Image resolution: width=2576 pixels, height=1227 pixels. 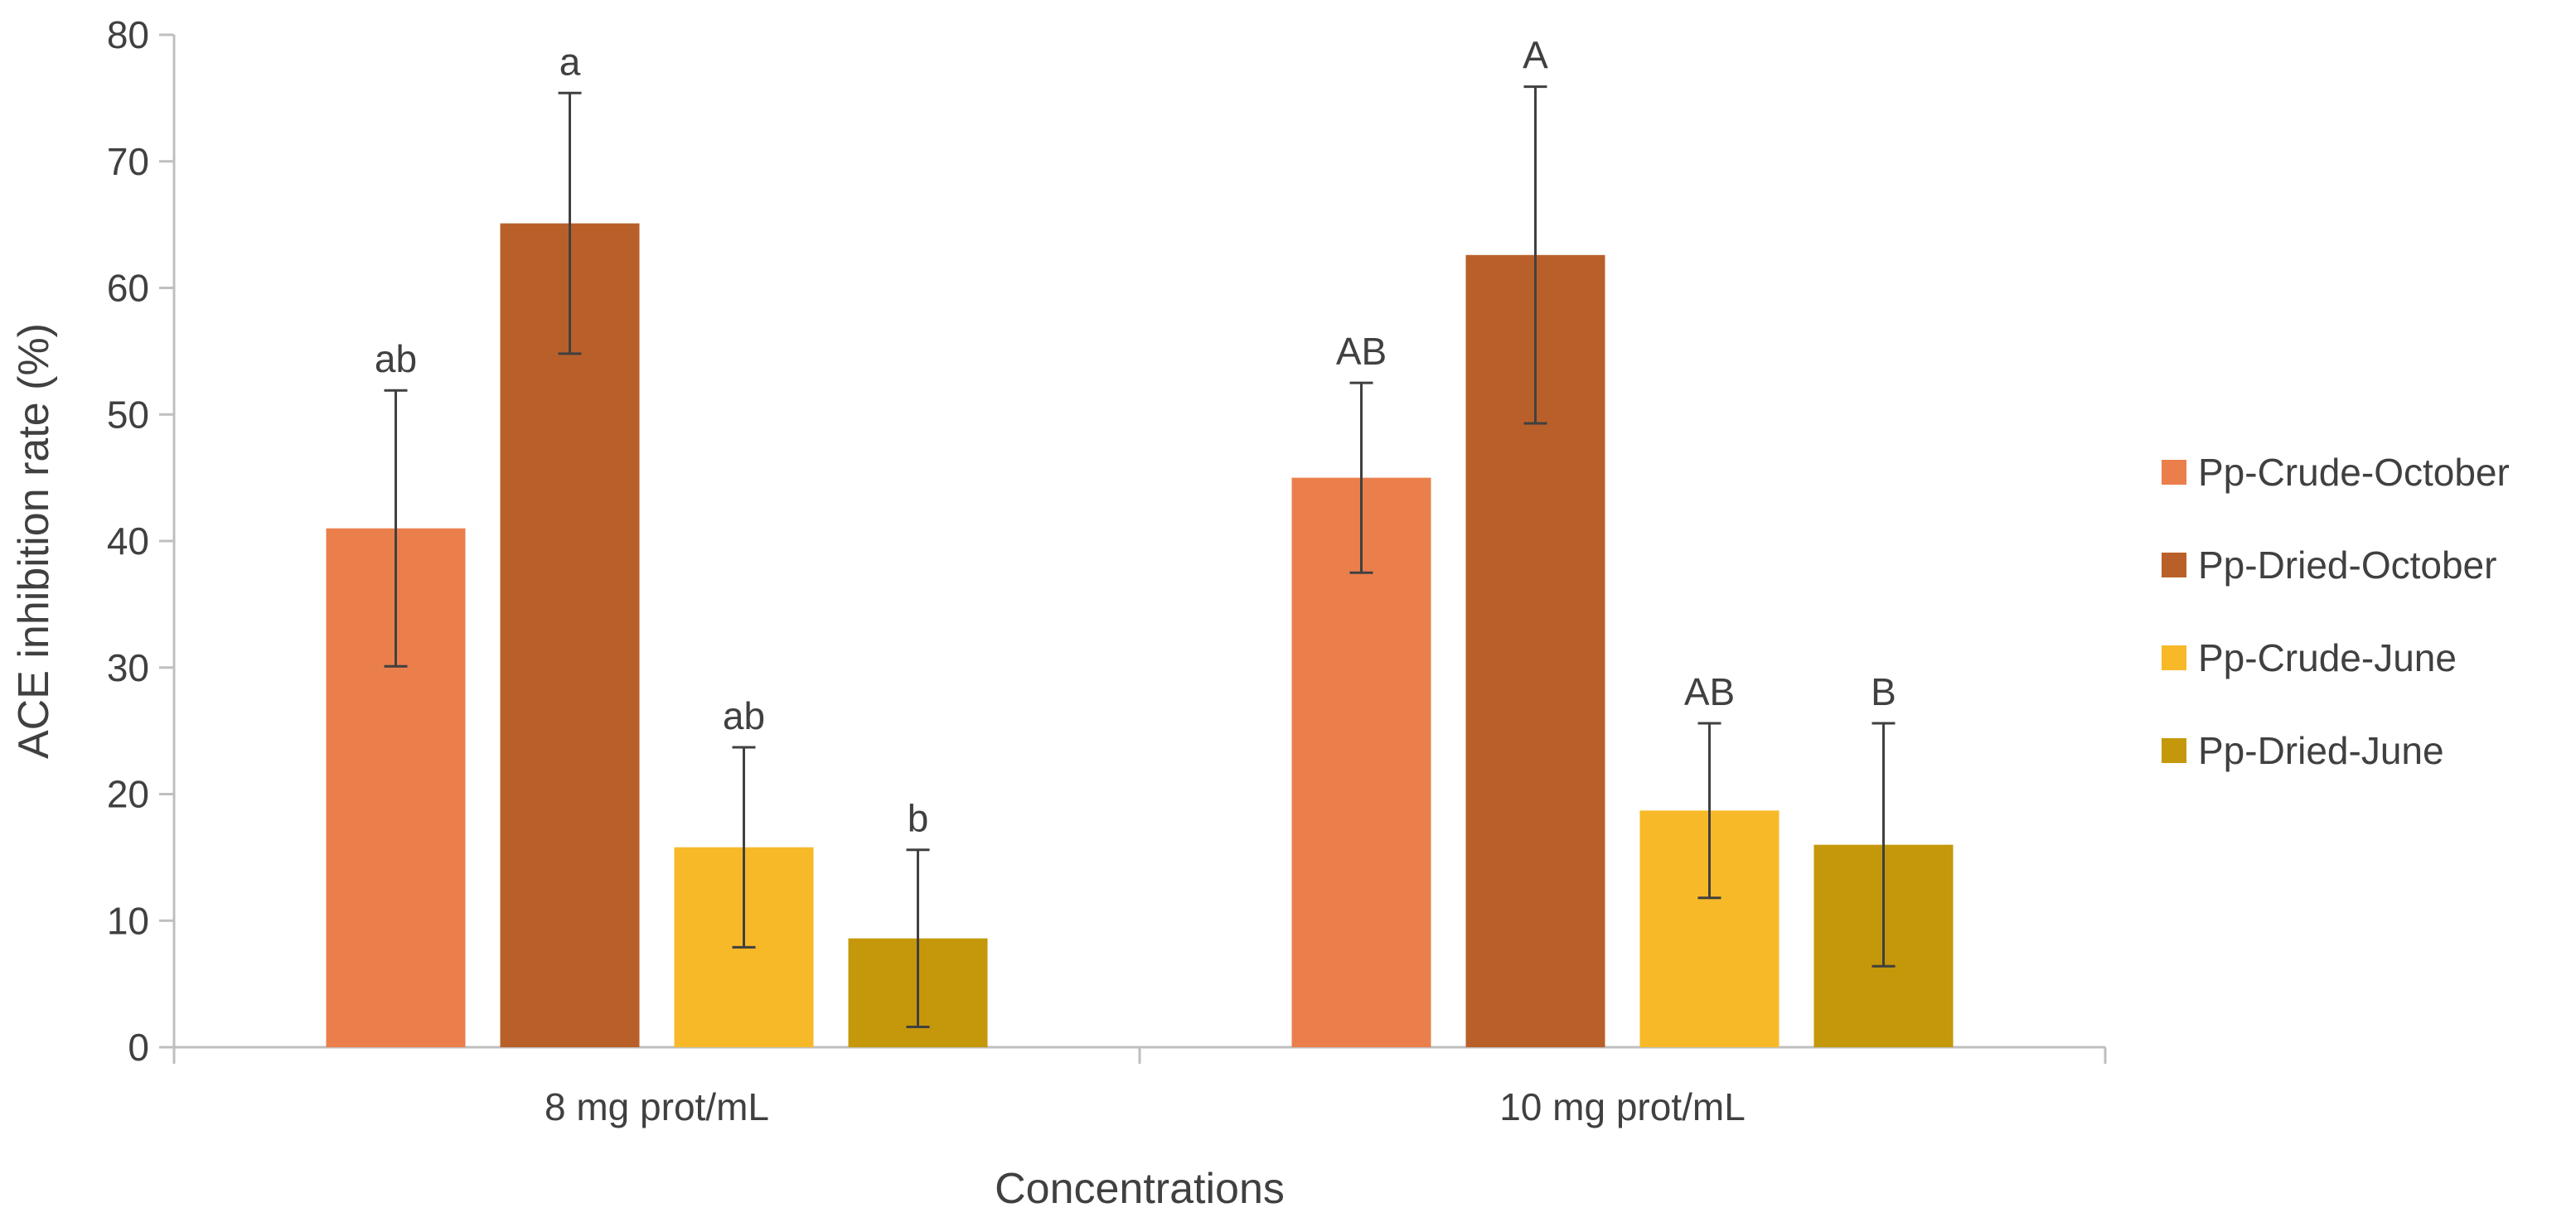 I want to click on significance-label: a, so click(x=570, y=62).